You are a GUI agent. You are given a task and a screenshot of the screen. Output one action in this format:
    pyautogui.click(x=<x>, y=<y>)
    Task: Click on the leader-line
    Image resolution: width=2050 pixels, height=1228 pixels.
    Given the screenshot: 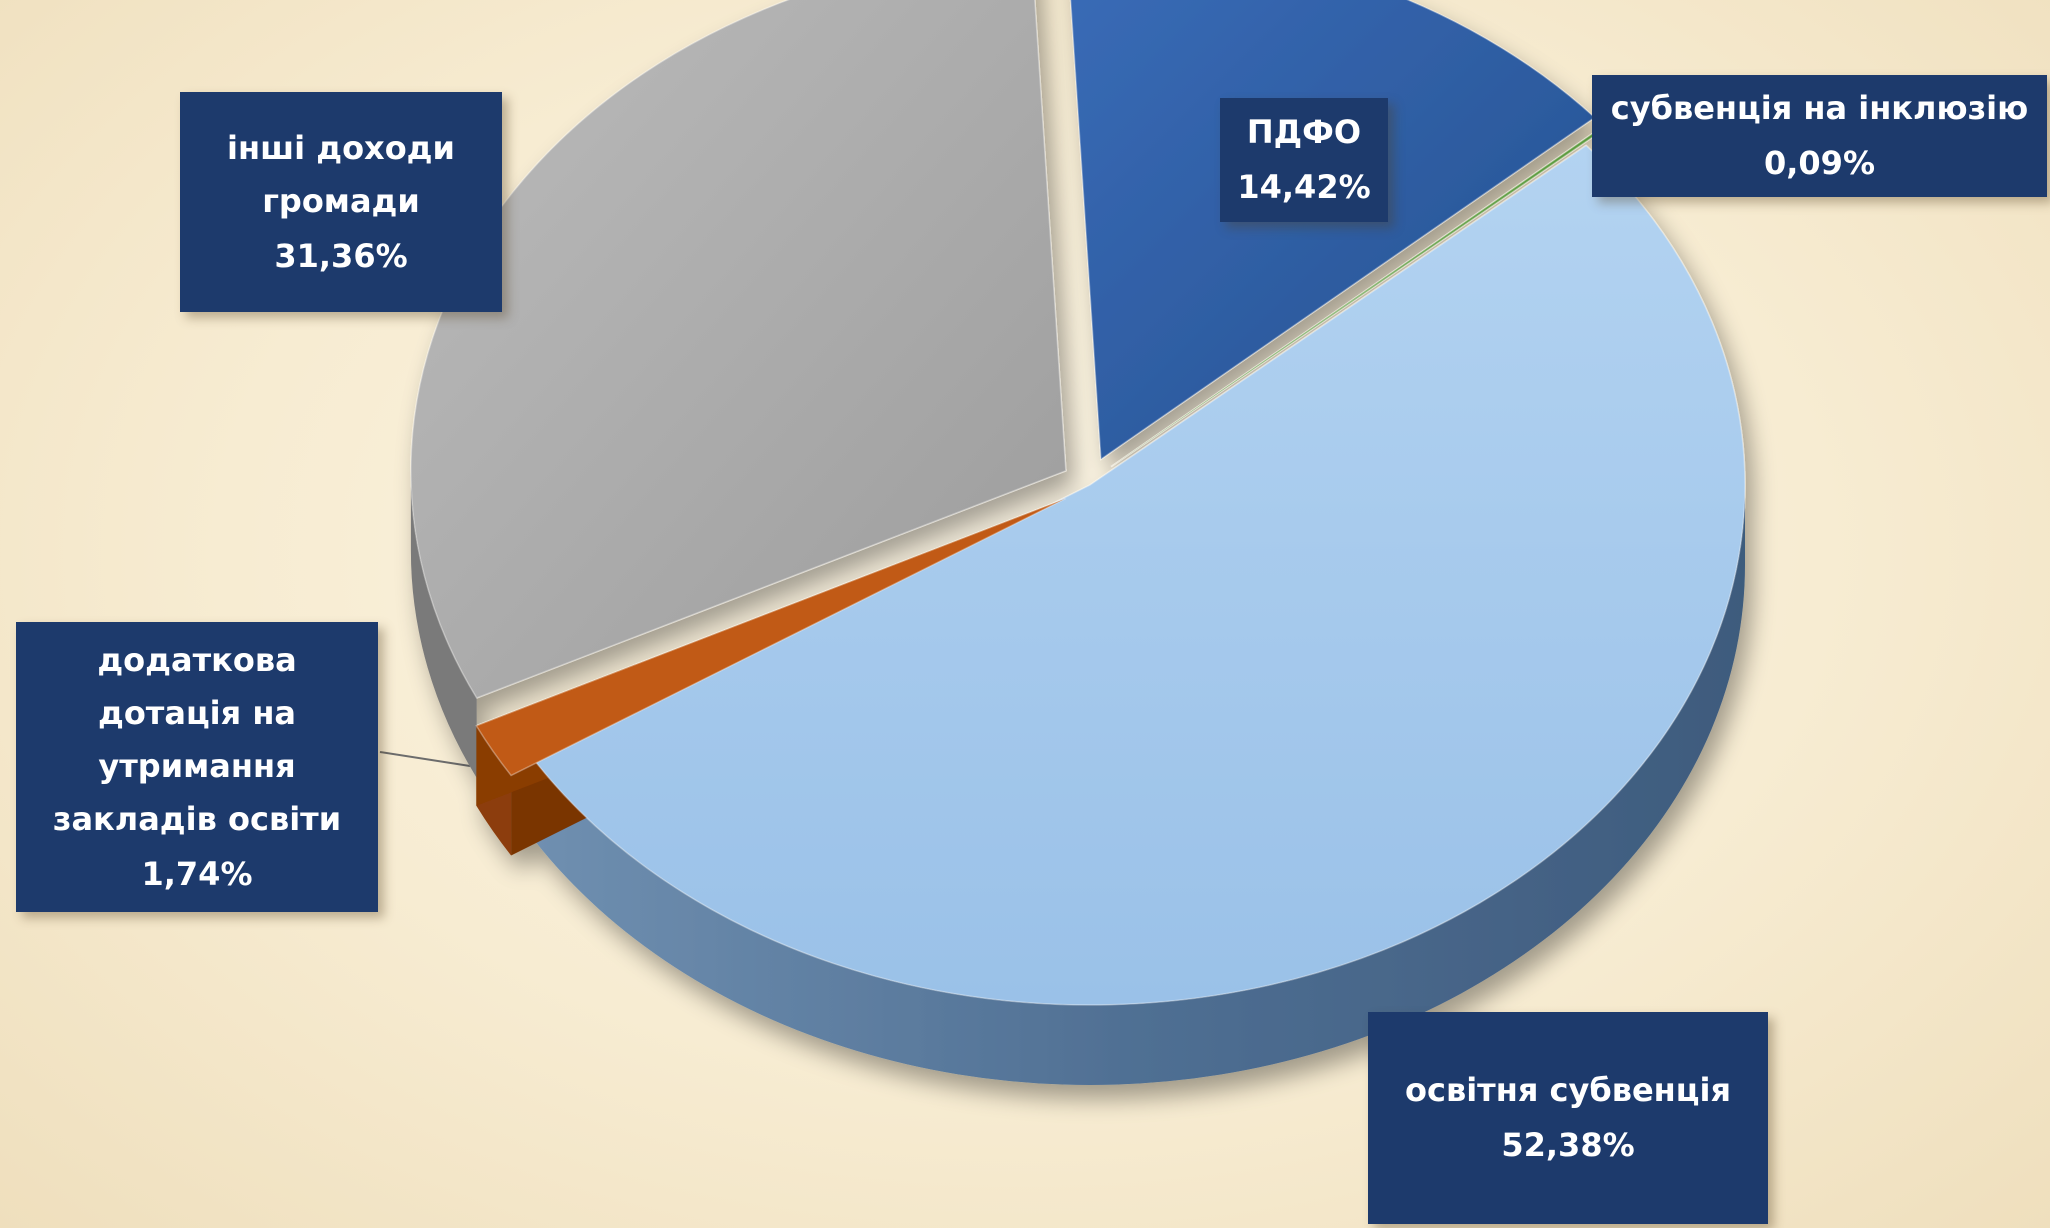 What is the action you would take?
    pyautogui.click(x=425, y=759)
    